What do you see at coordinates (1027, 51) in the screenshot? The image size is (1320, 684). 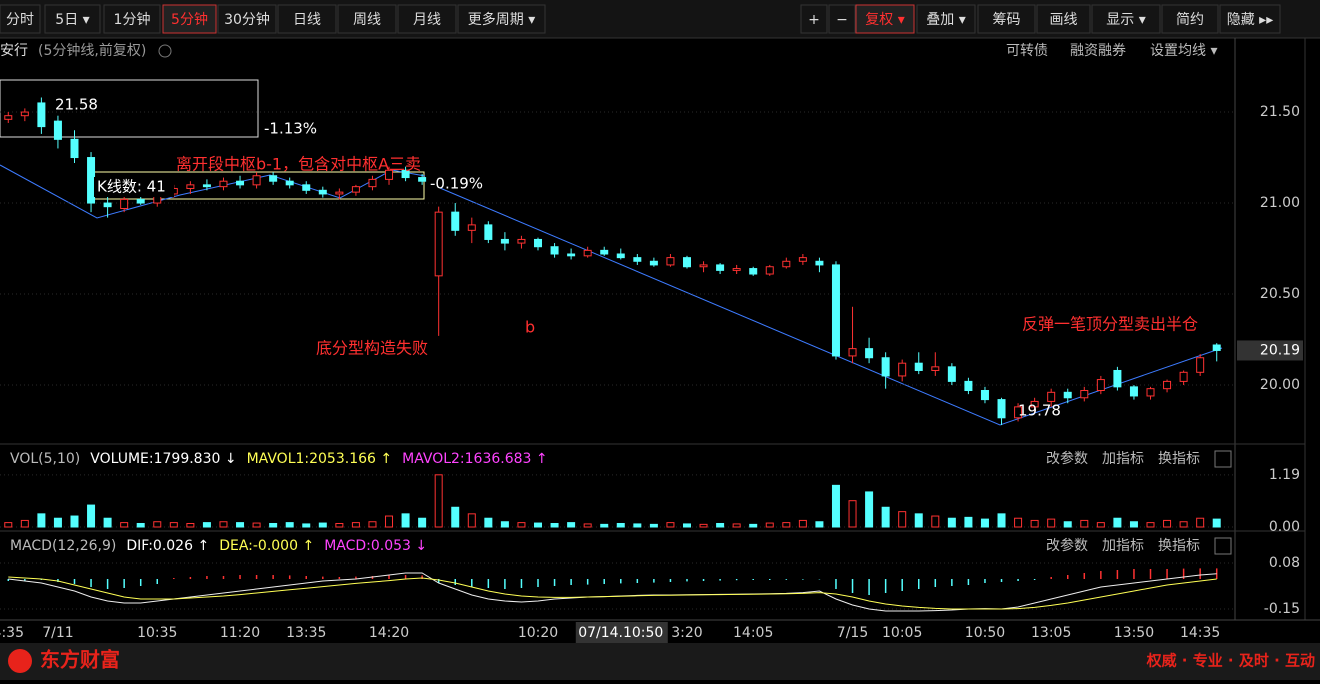 I see `info-link: 可转债` at bounding box center [1027, 51].